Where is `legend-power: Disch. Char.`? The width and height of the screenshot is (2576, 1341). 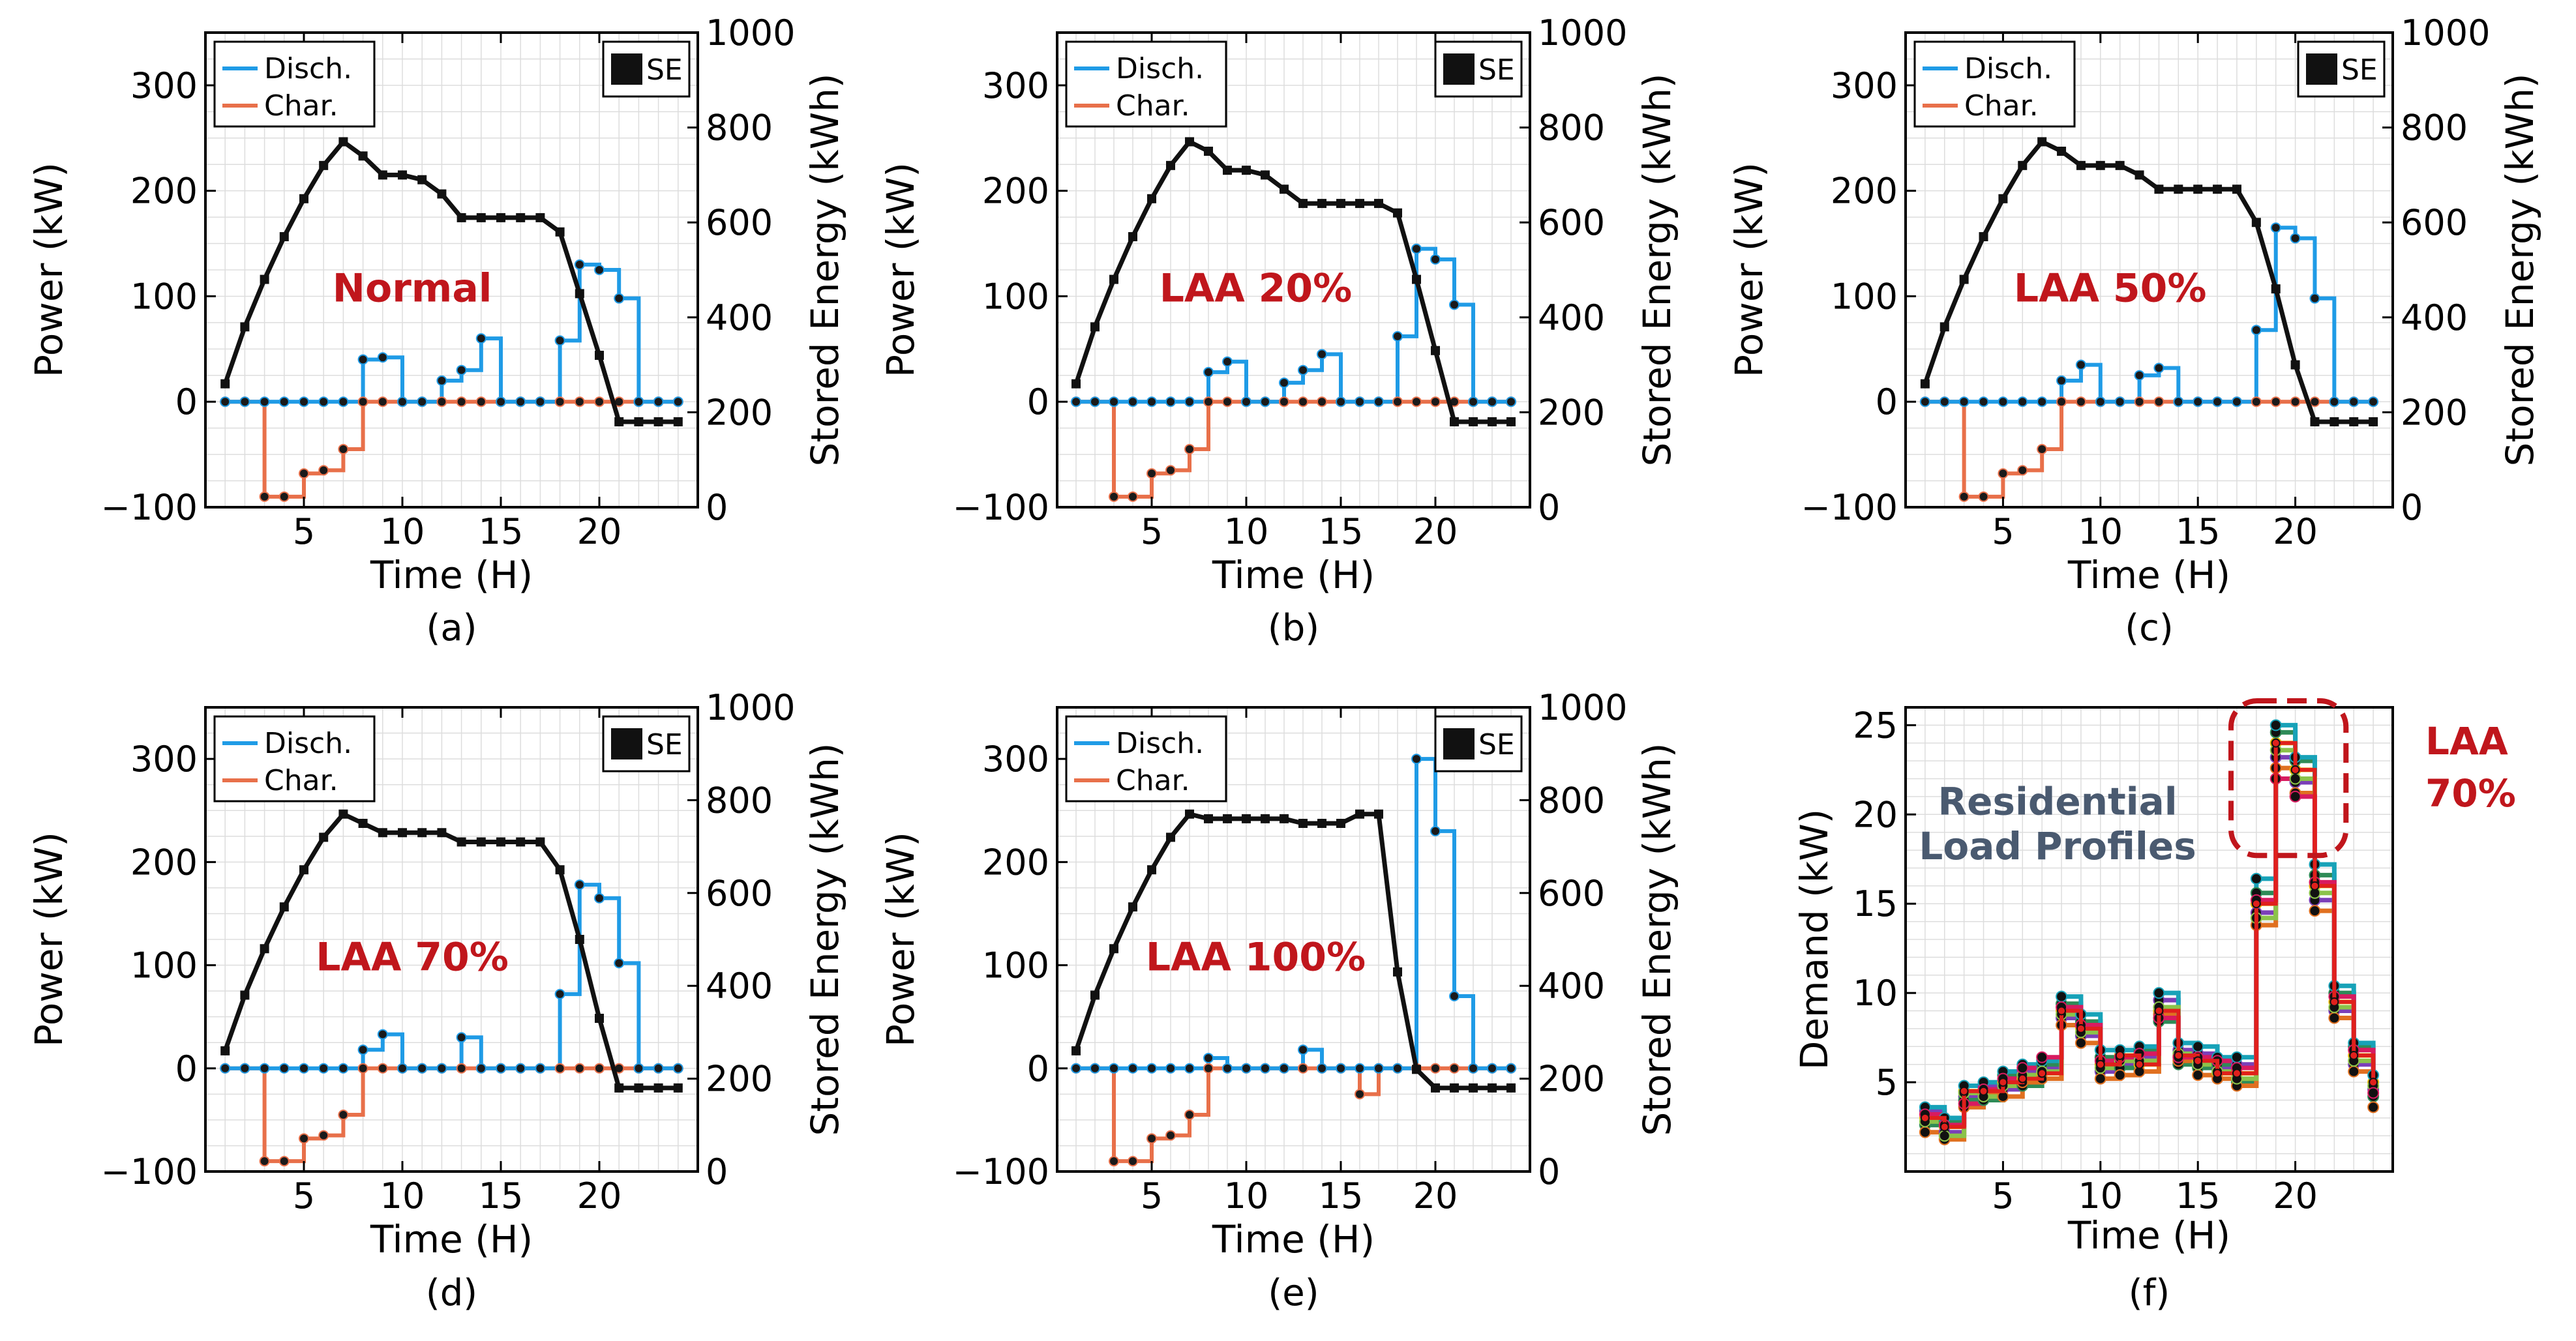
legend-power: Disch. Char. is located at coordinates (1146, 84).